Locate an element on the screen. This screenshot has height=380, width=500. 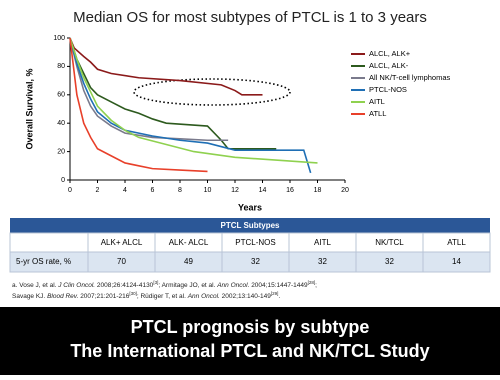
y-tick-label: 60 is located at coordinates (61, 95).